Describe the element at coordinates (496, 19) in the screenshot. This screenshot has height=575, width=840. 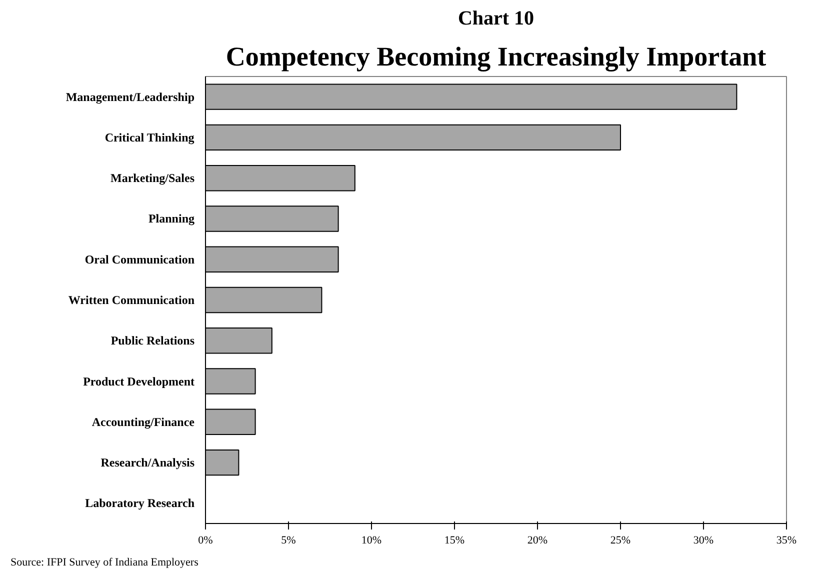
I see `chart-title: Chart 10` at that location.